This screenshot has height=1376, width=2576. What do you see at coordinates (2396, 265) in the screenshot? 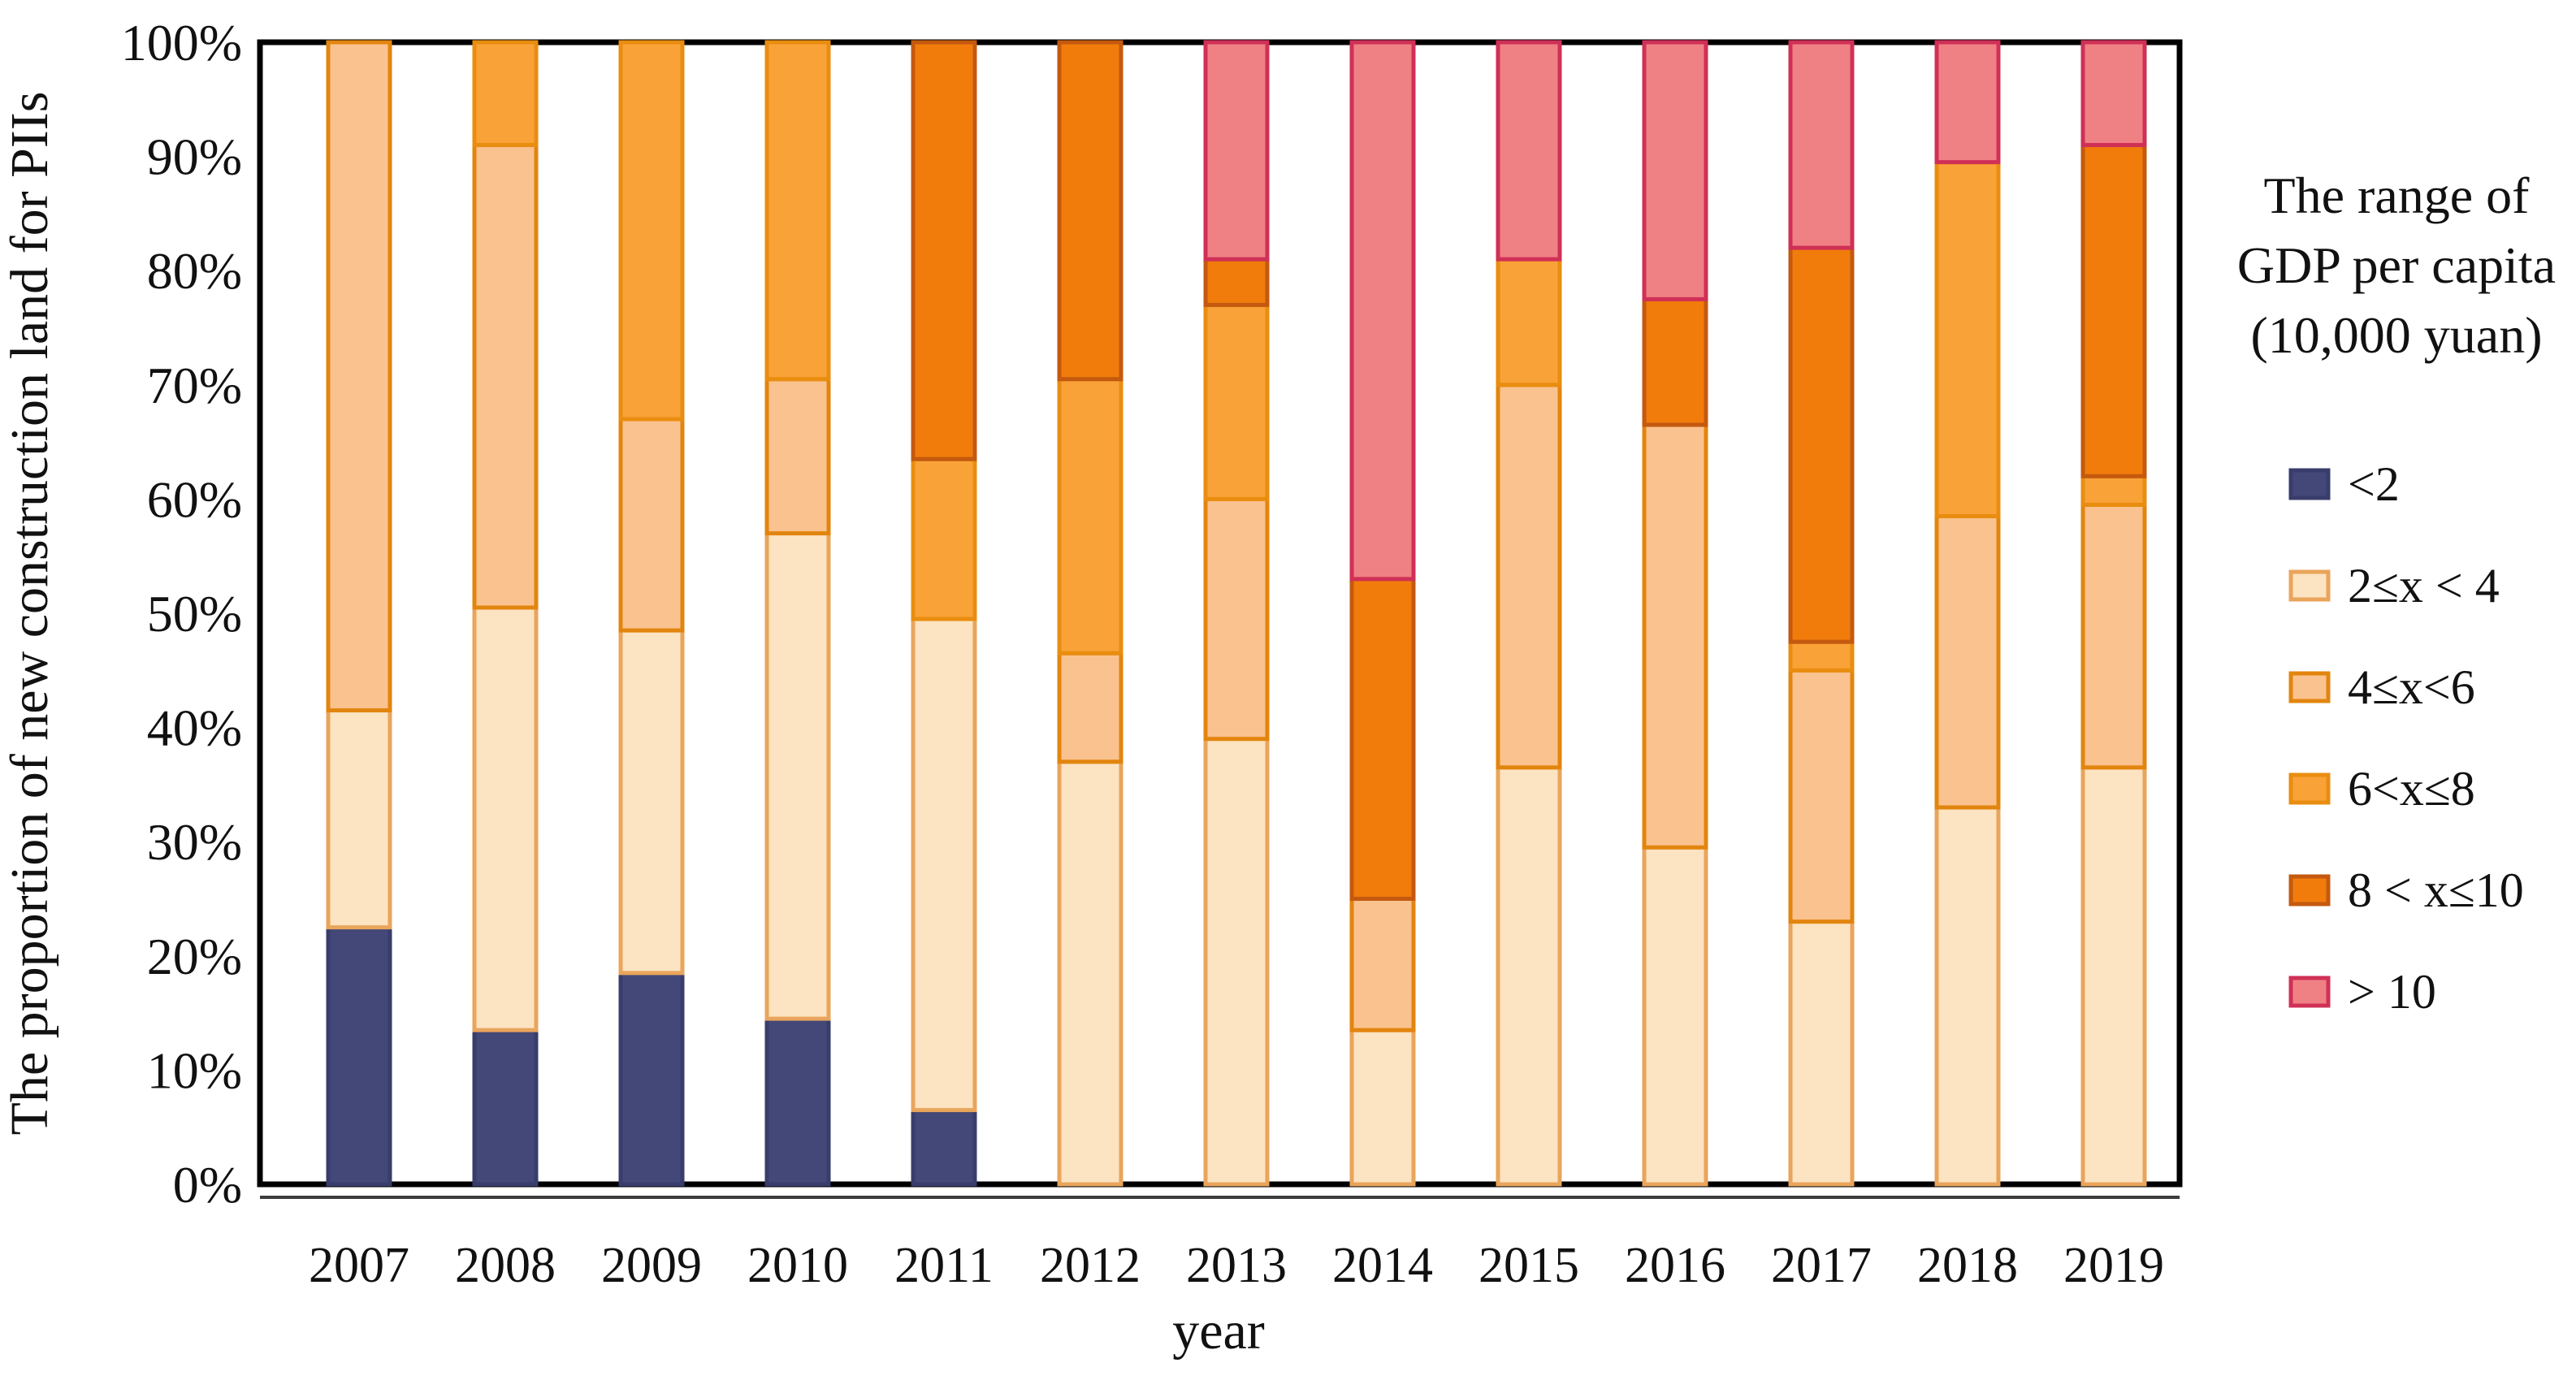
I see `legend-title-line-2: GDP per capita` at bounding box center [2396, 265].